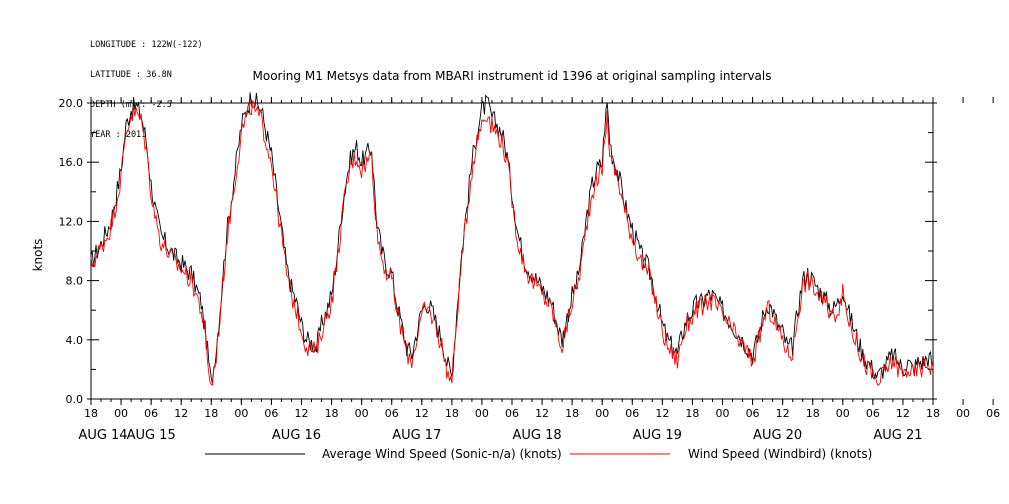 The image size is (1009, 504). Describe the element at coordinates (38, 255) in the screenshot. I see `y-axis-label: knots` at that location.